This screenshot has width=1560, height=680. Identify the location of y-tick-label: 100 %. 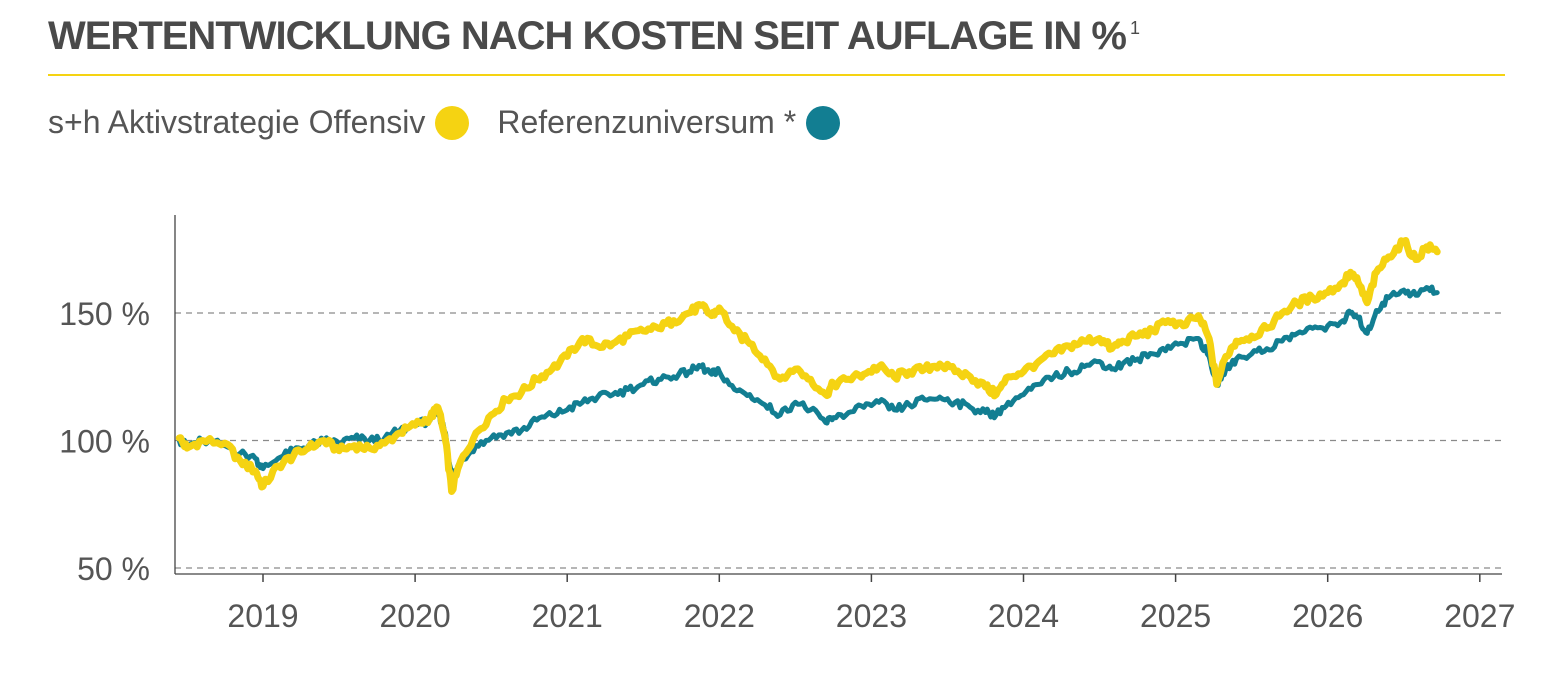
(104, 442).